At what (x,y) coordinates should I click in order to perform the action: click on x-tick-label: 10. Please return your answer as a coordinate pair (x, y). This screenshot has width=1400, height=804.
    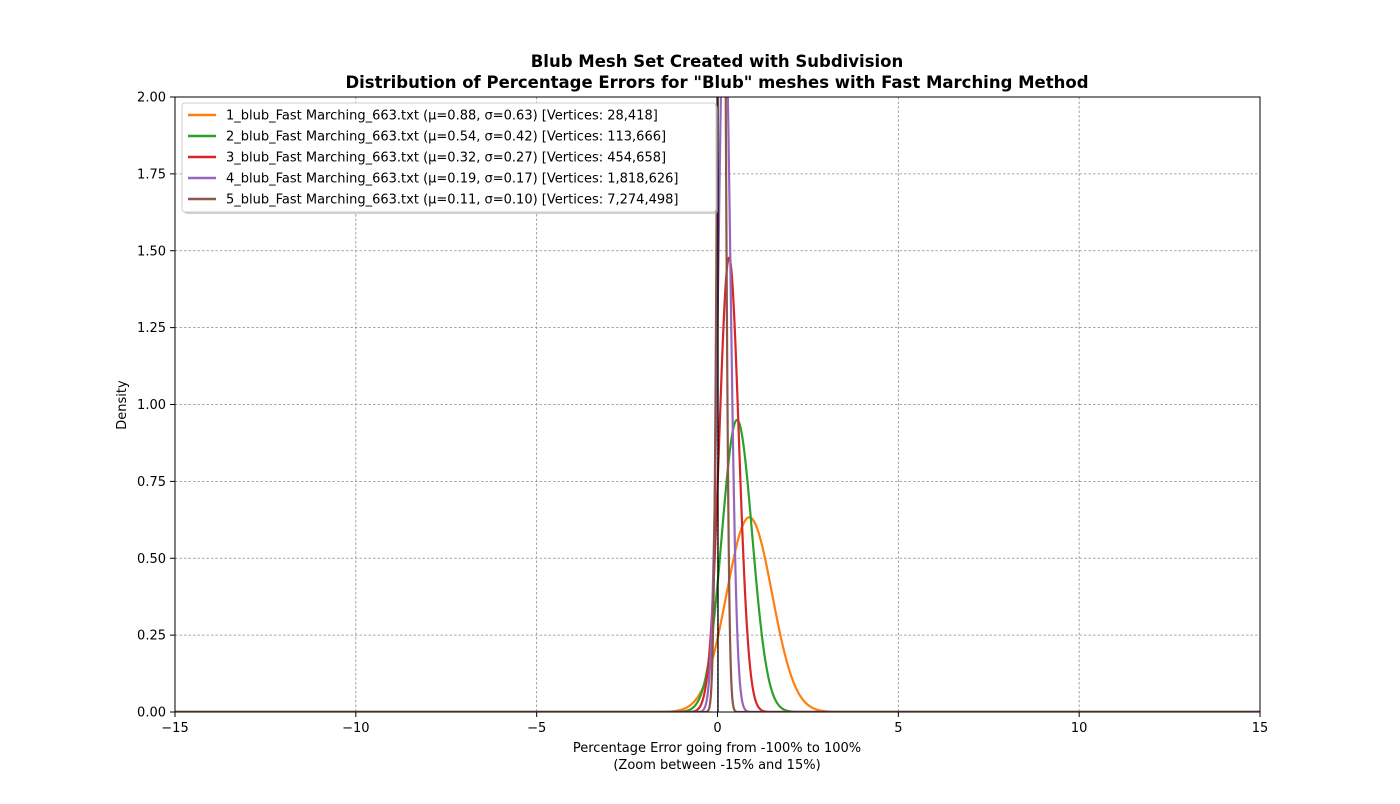
    Looking at the image, I should click on (1079, 728).